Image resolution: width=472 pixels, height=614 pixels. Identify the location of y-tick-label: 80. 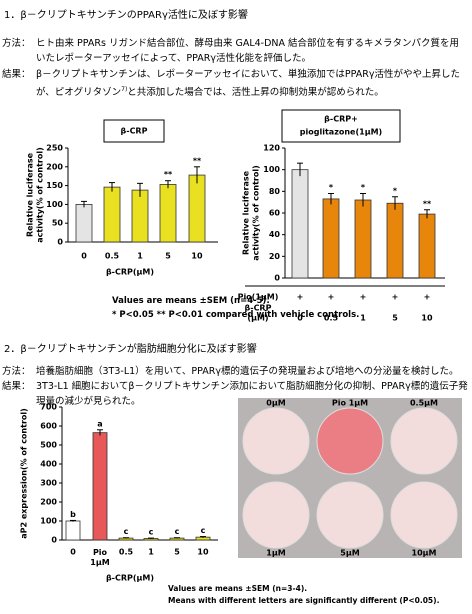
(275, 191).